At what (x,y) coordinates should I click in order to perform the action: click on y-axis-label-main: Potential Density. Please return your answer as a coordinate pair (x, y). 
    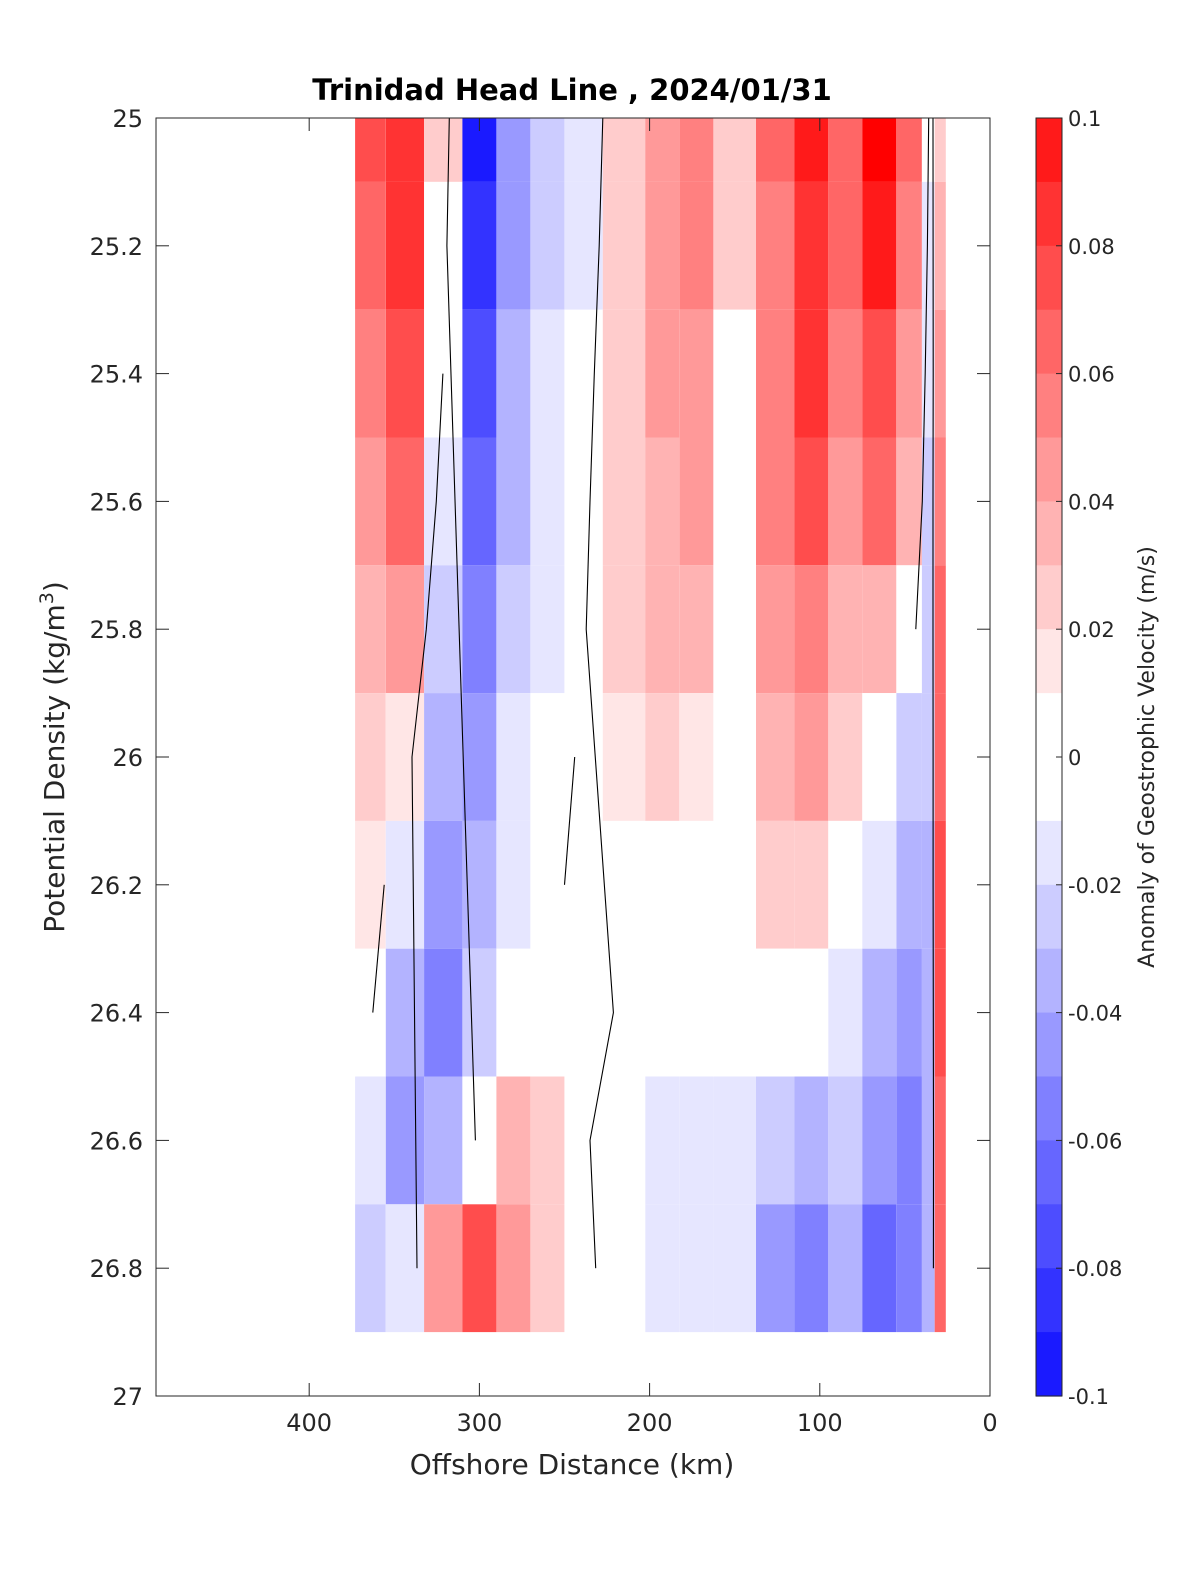
    Looking at the image, I should click on (54, 814).